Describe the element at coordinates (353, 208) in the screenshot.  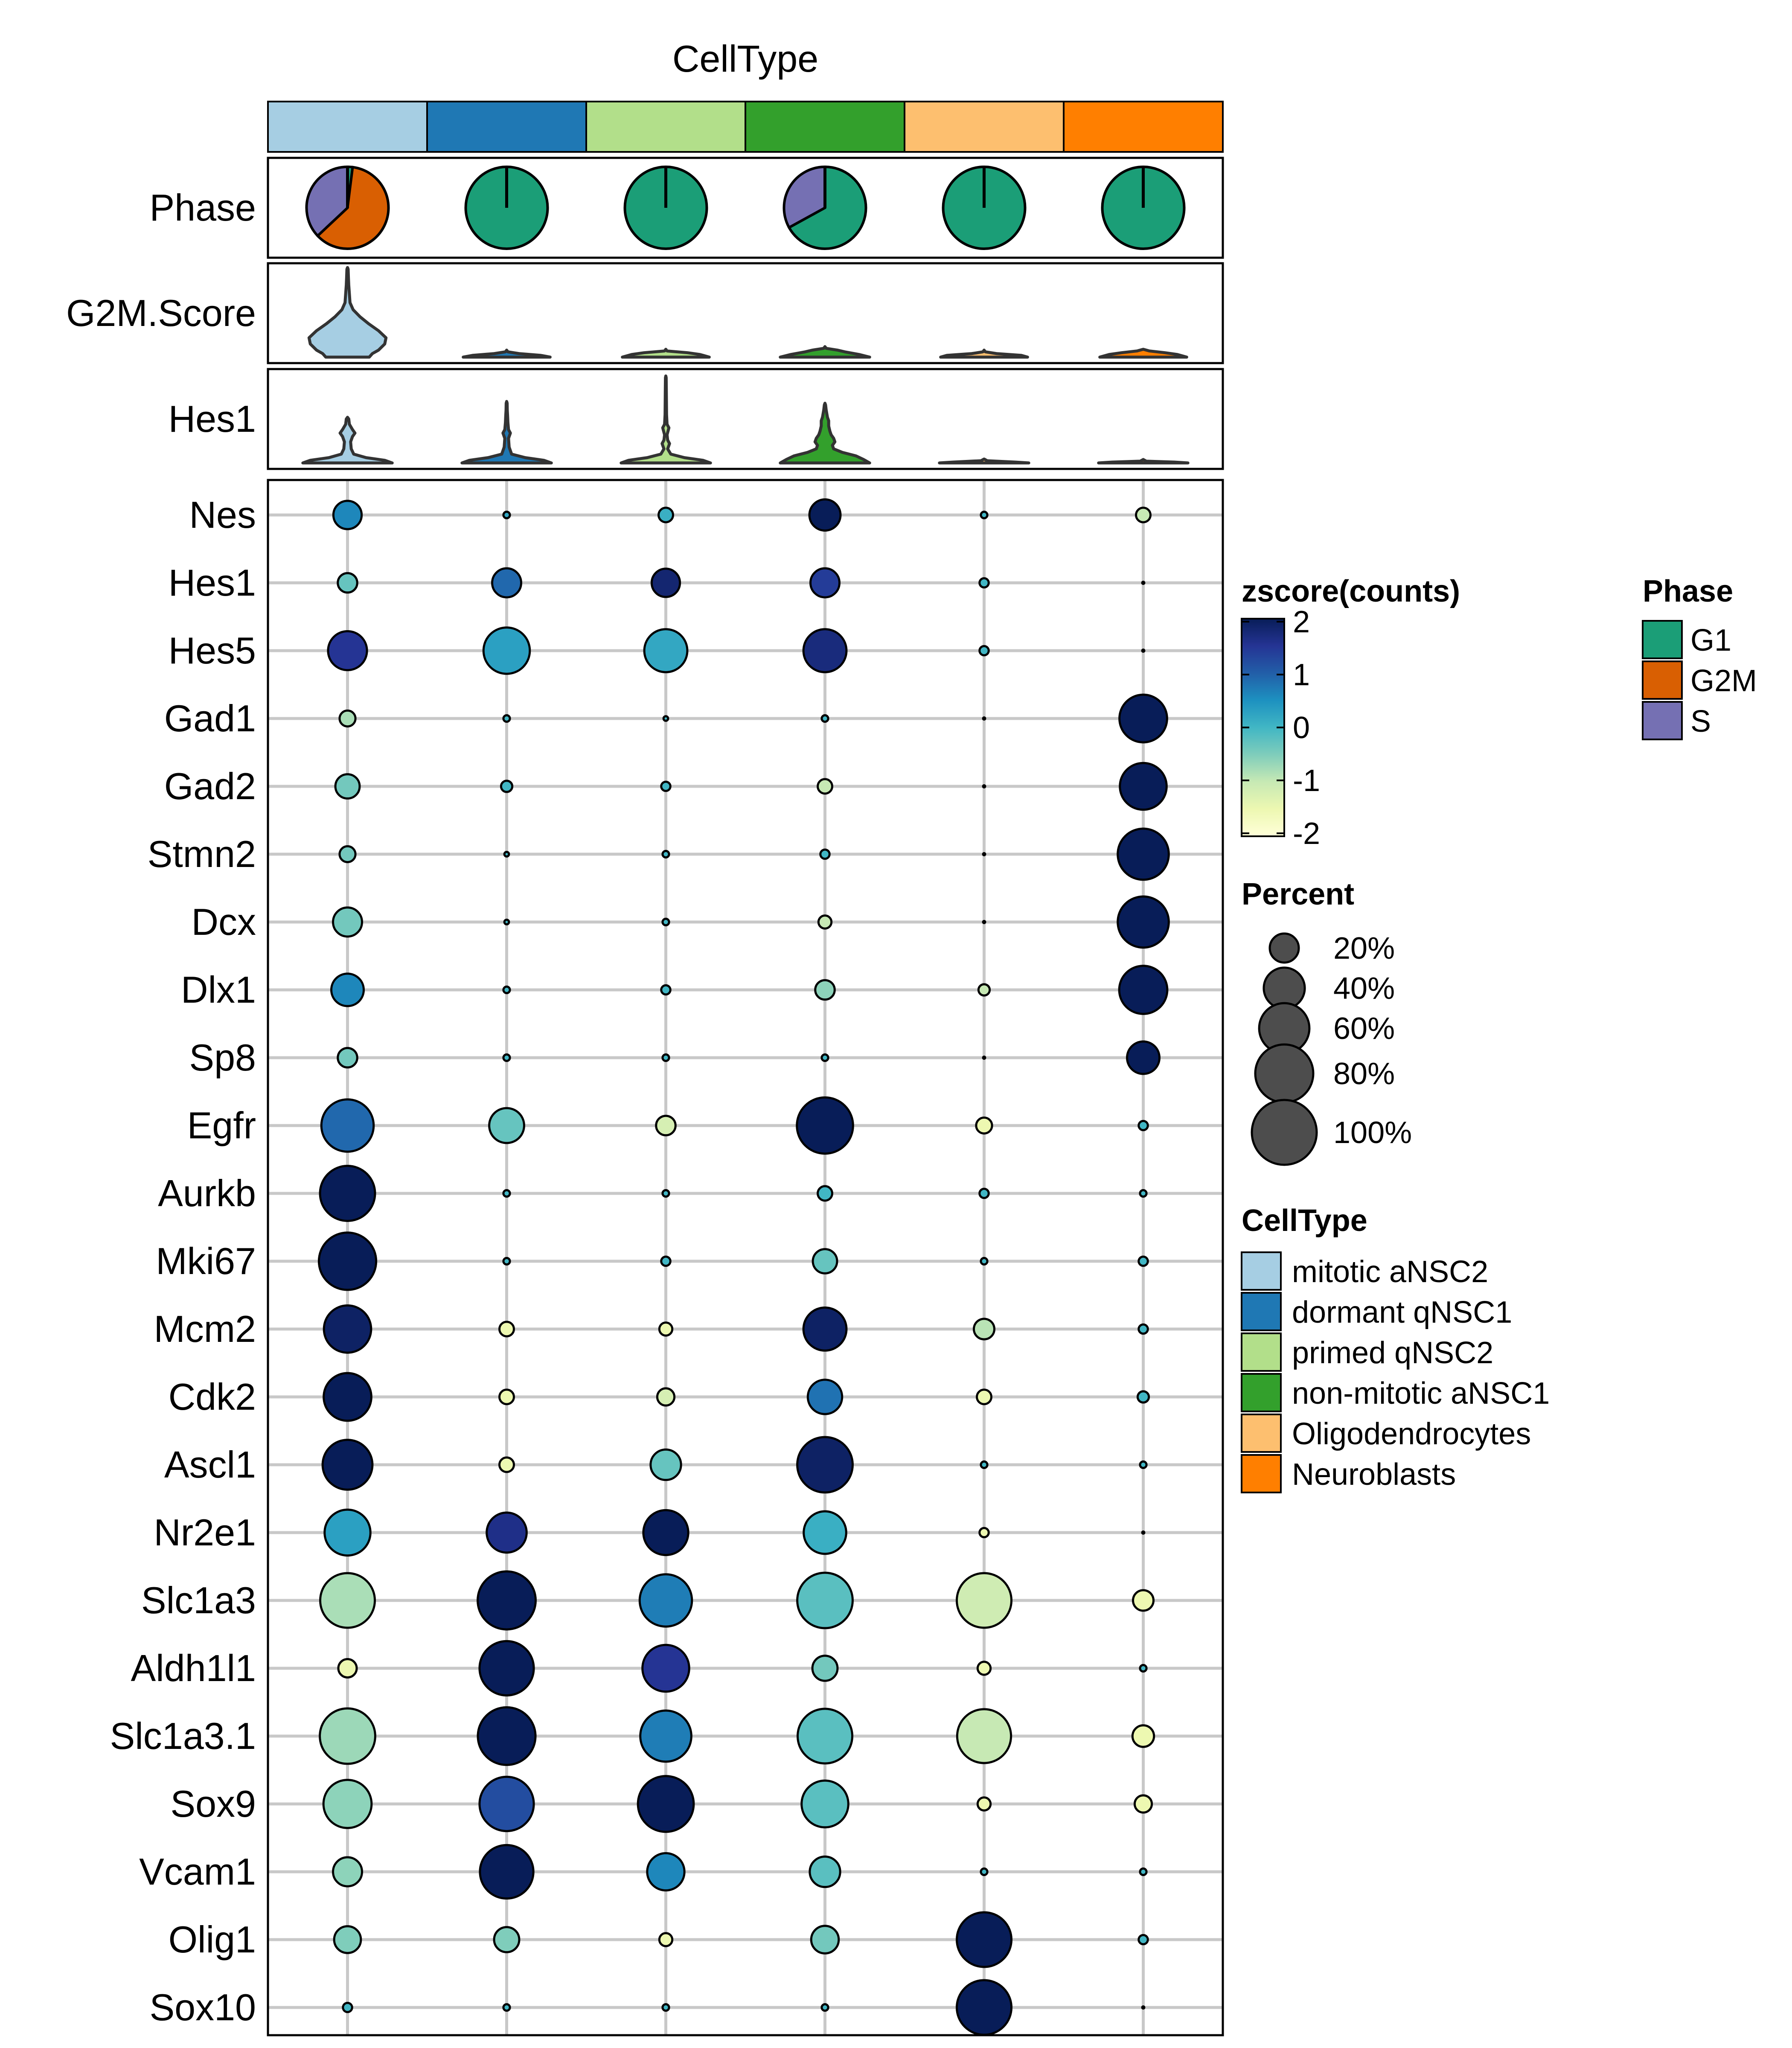
I see `phase-pie-slice` at that location.